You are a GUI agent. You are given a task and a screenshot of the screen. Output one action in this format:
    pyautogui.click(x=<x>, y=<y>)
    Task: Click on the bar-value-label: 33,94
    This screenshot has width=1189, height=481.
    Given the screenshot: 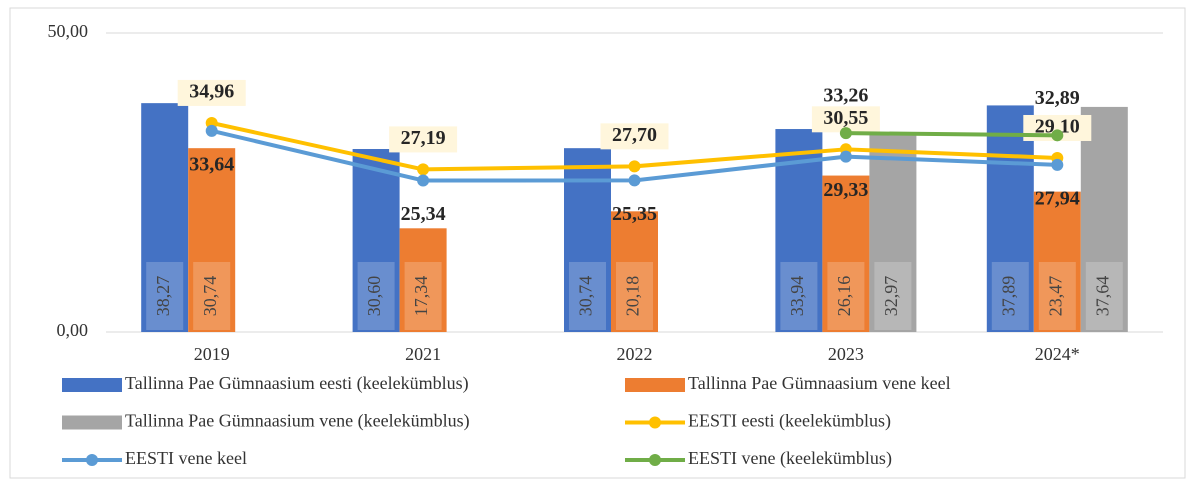 What is the action you would take?
    pyautogui.click(x=797, y=296)
    